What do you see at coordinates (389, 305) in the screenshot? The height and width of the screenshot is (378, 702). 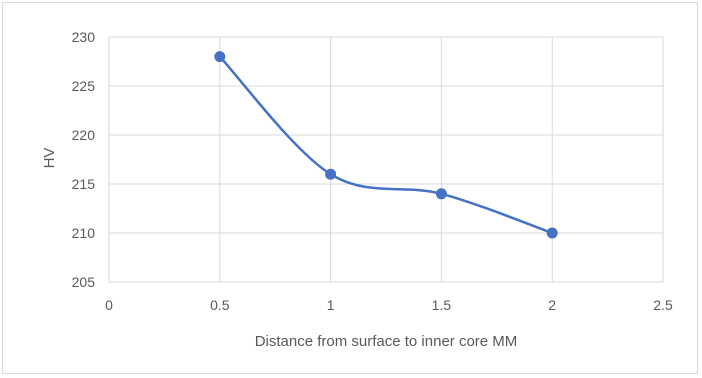 I see `x-axis-ticks: 0 0.5 1 1.5 2 2.5` at bounding box center [389, 305].